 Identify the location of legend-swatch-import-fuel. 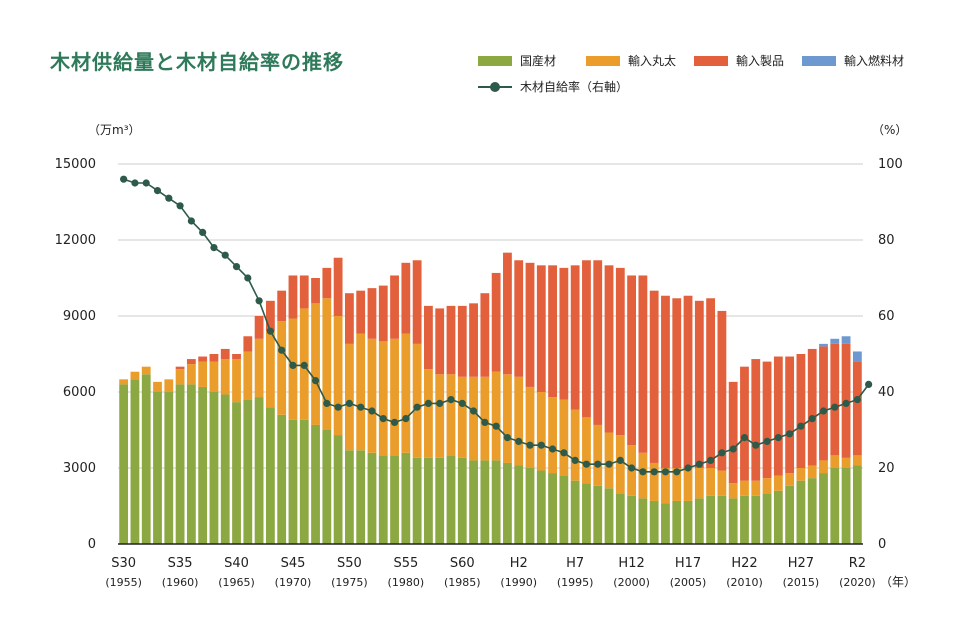
(819, 60).